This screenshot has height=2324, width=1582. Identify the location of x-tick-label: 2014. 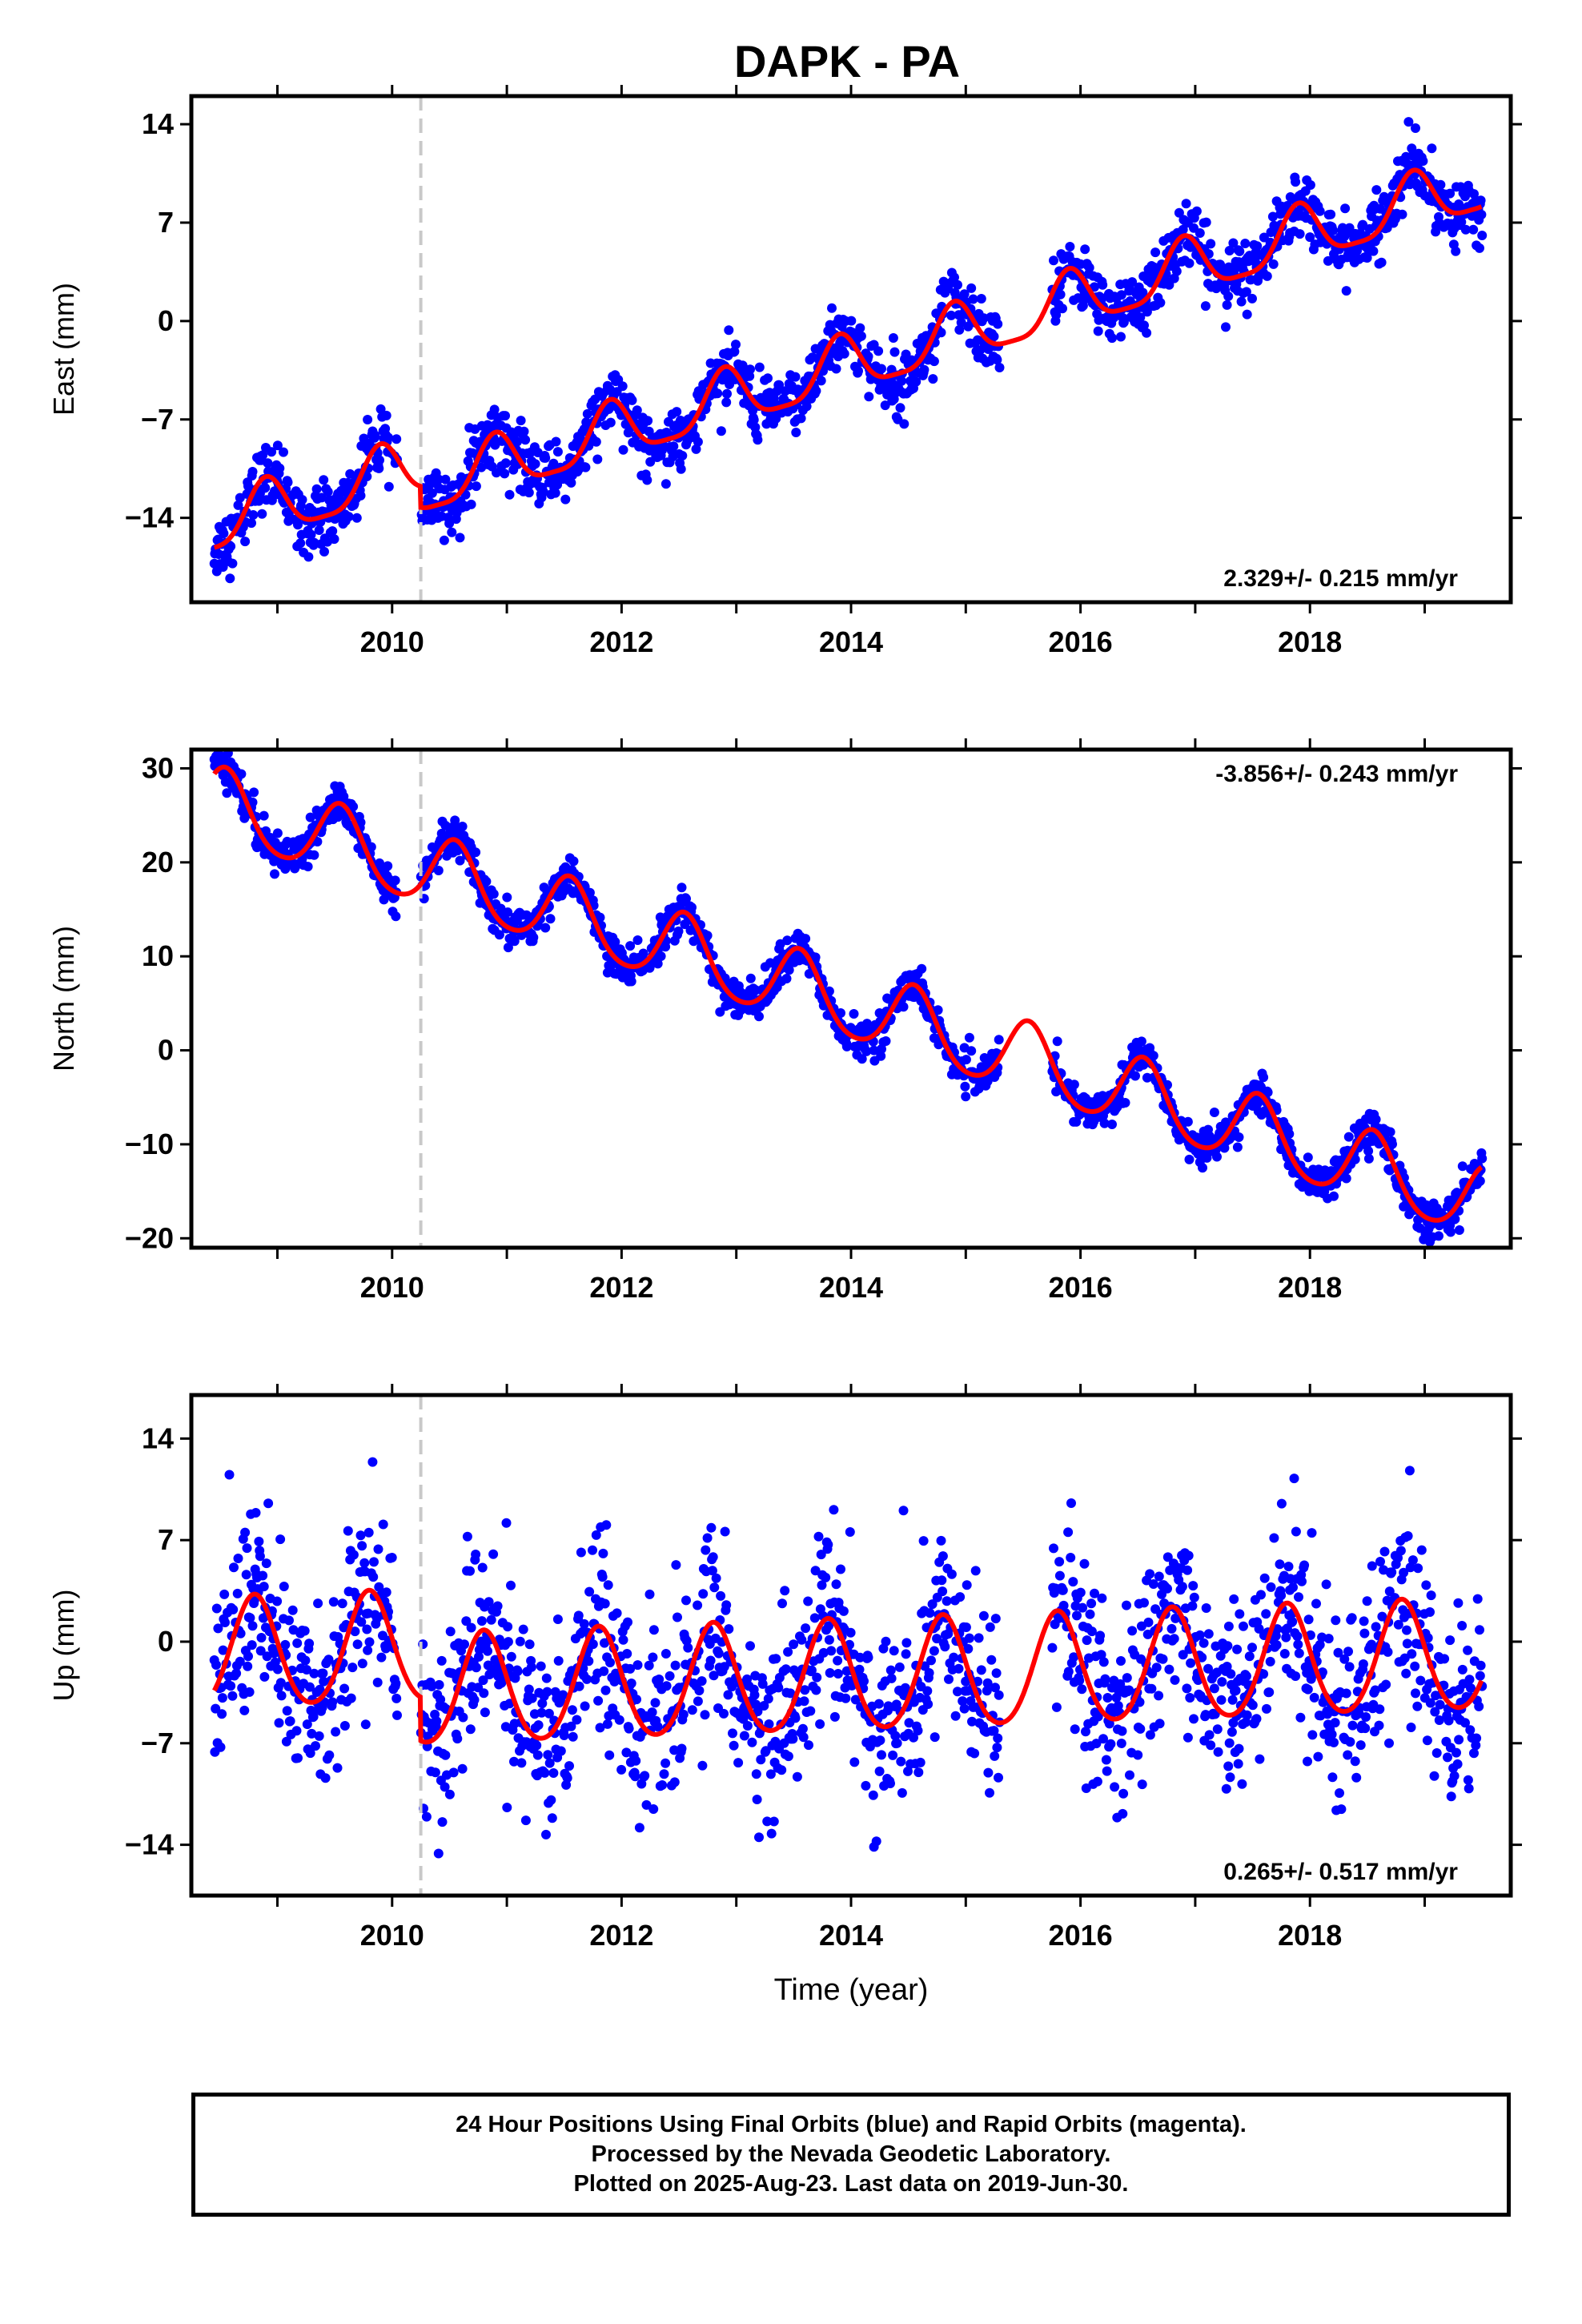
(851, 641).